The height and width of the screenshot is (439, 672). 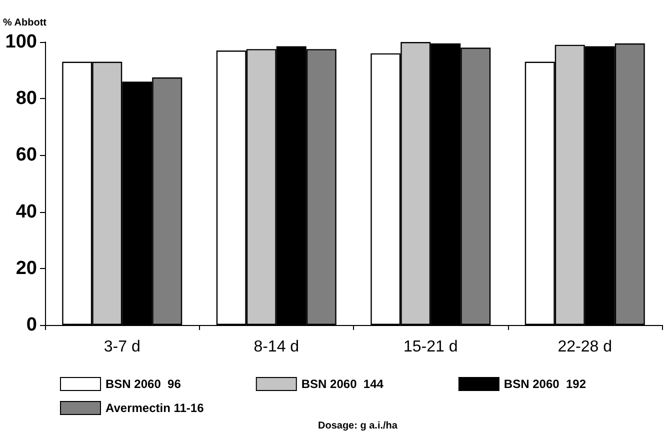 What do you see at coordinates (585, 347) in the screenshot?
I see `x-tick-label: 22-28 d` at bounding box center [585, 347].